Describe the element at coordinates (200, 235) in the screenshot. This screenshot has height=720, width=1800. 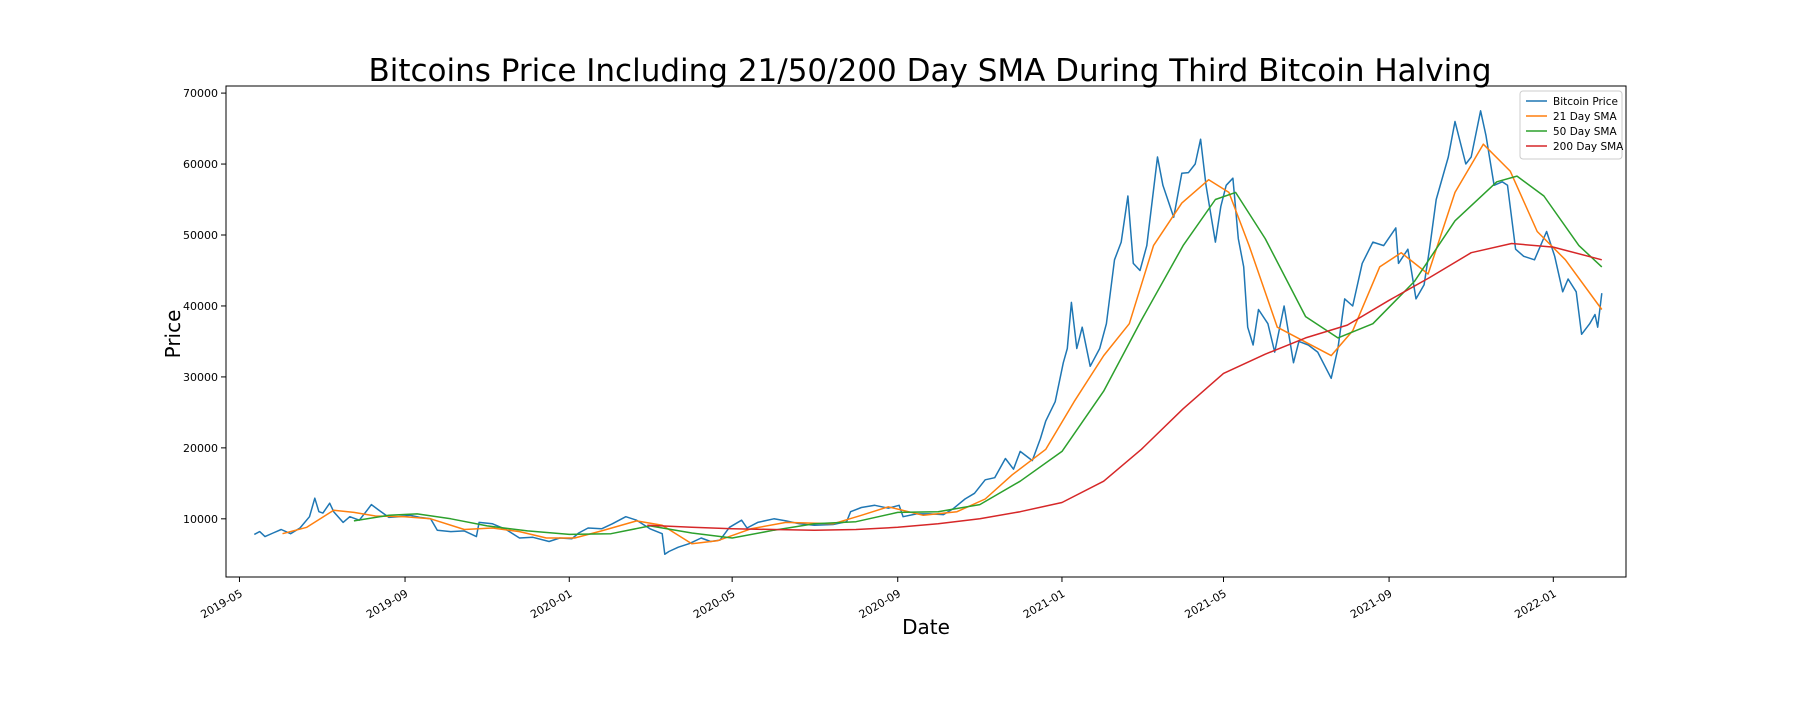
I see `y-tick-label: 50000` at that location.